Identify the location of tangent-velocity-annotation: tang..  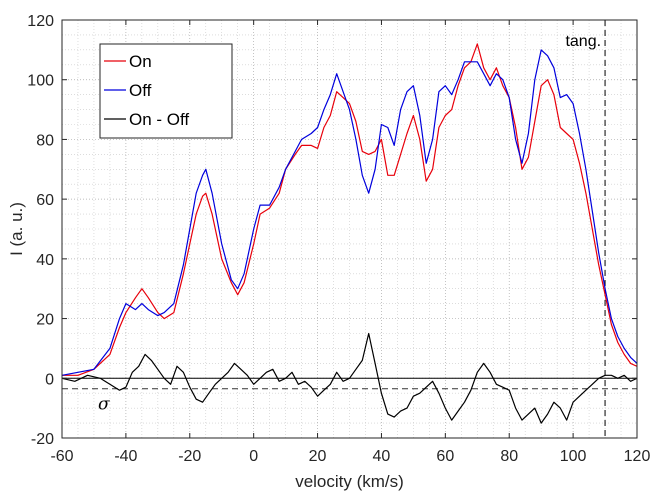
(583, 41).